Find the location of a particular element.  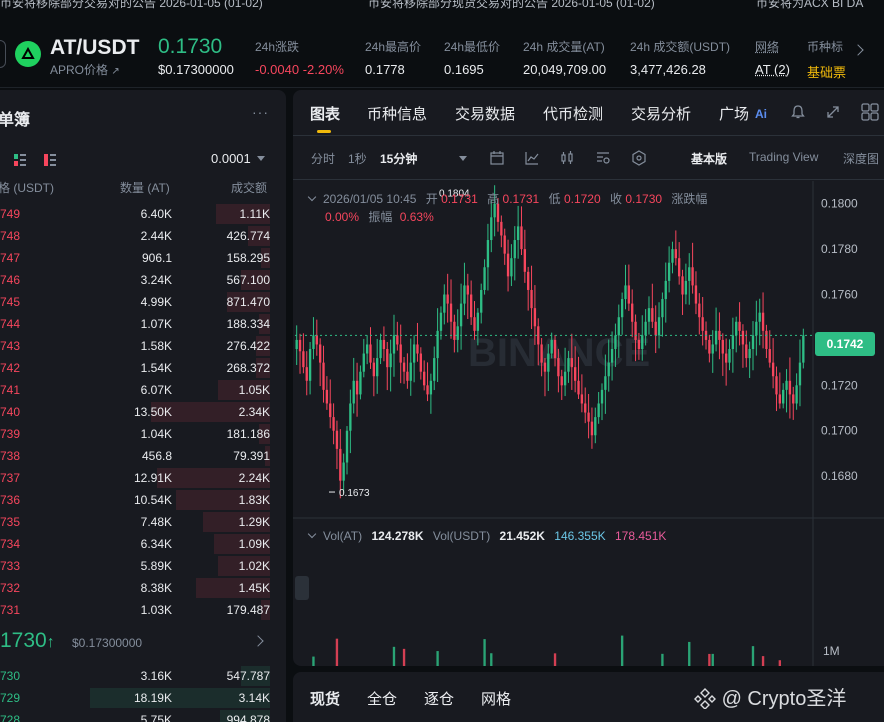

view-tradingview: Trading View is located at coordinates (784, 157).